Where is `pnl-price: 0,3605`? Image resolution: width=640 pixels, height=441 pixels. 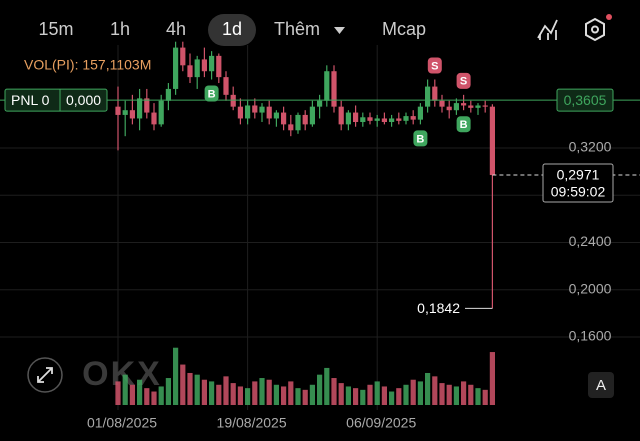 pnl-price: 0,3605 is located at coordinates (585, 100).